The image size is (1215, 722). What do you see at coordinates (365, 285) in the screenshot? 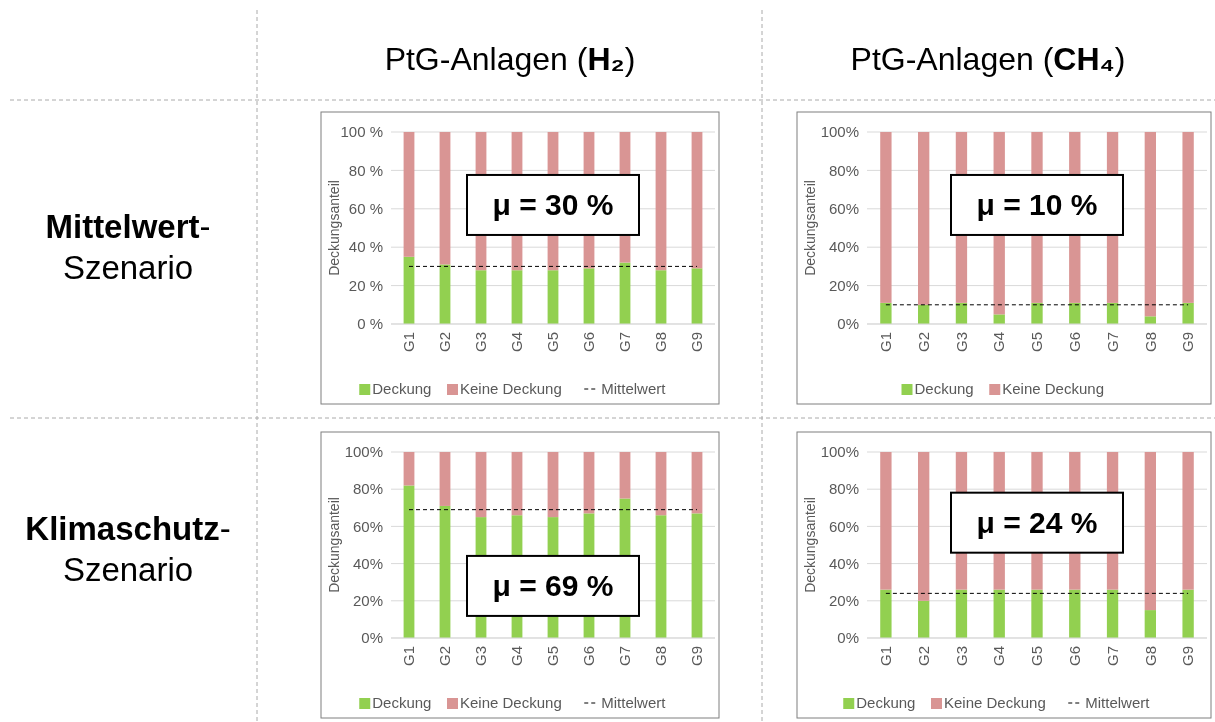
I see `y-tick-label: 20 %` at bounding box center [365, 285].